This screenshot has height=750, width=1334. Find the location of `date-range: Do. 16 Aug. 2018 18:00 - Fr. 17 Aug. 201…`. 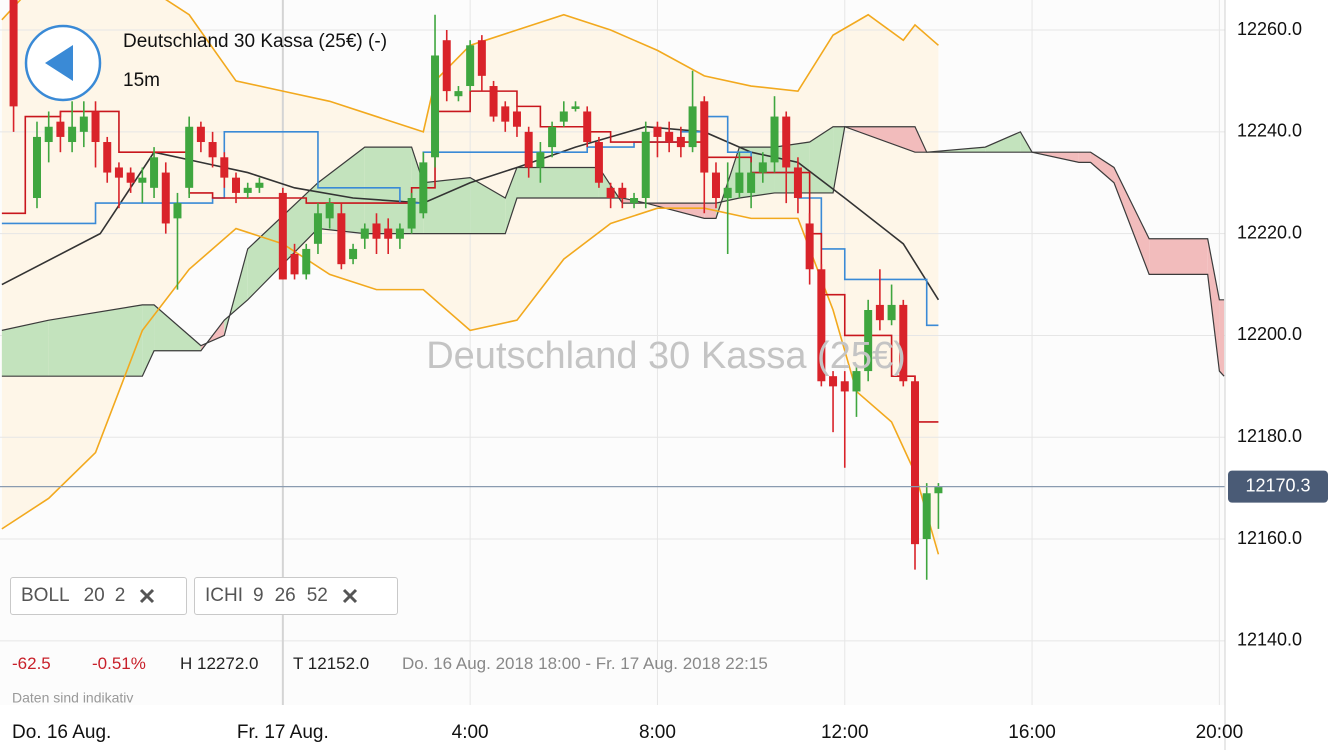

date-range: Do. 16 Aug. 2018 18:00 - Fr. 17 Aug. 201… is located at coordinates (585, 663).